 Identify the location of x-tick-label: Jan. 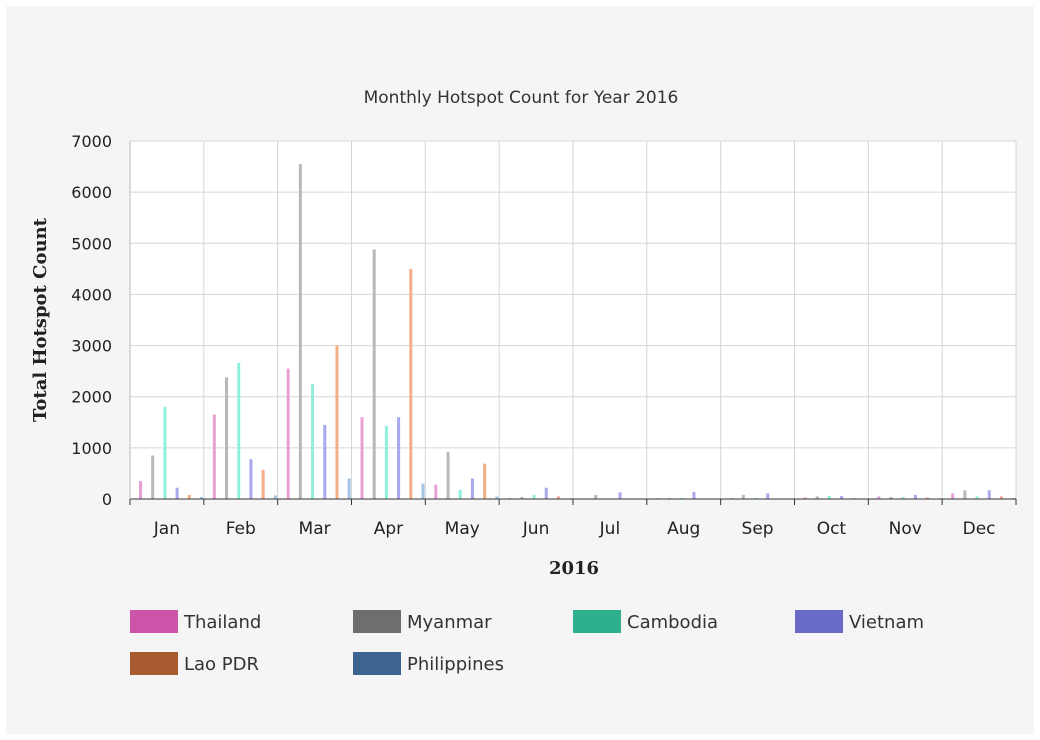
(166, 529).